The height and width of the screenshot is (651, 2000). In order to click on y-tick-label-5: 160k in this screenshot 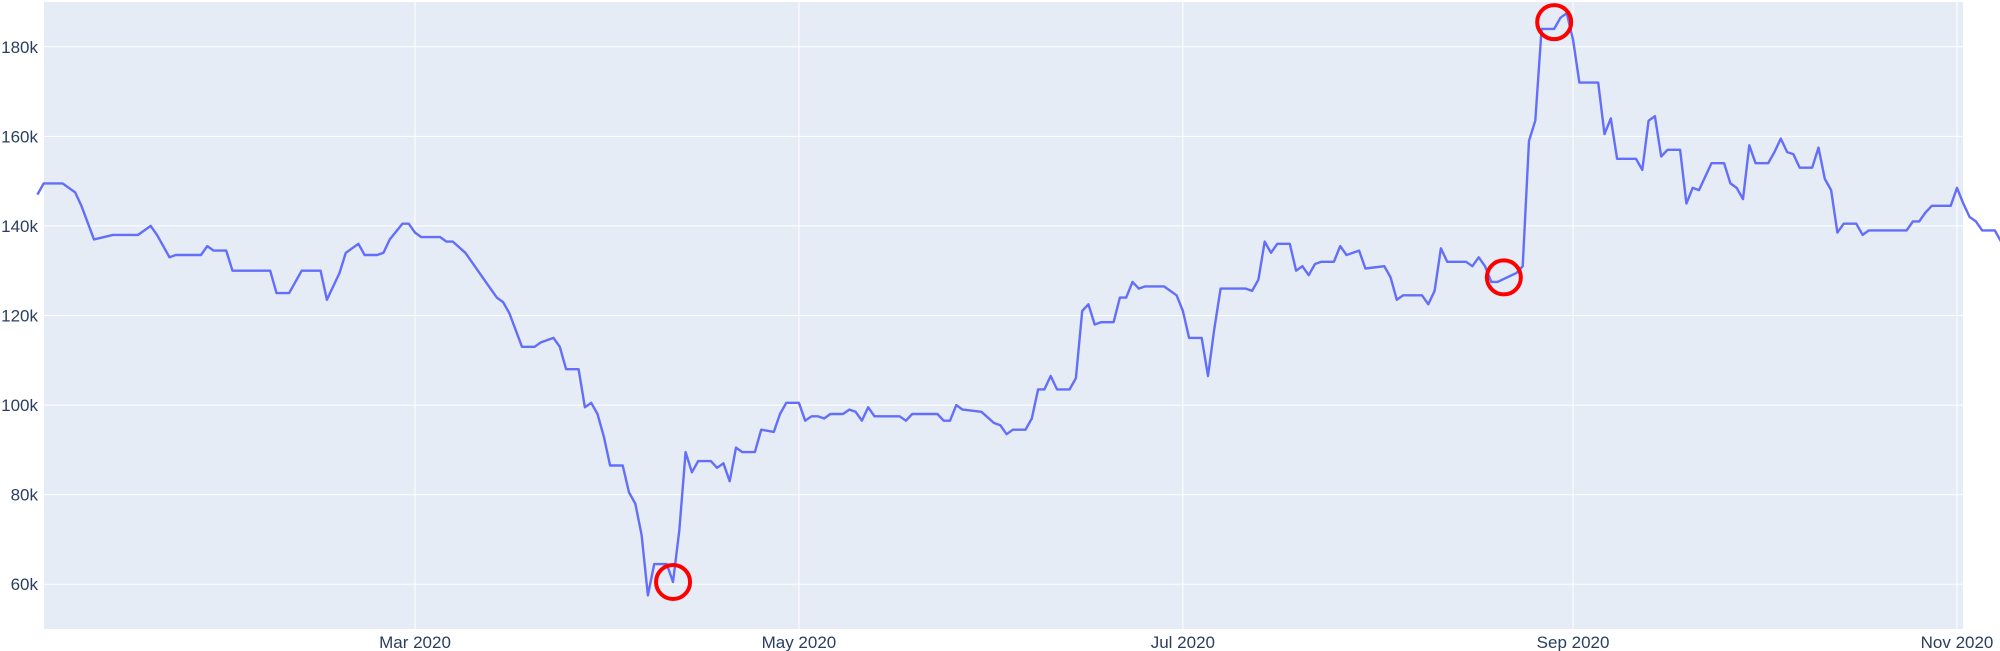, I will do `click(19, 136)`.